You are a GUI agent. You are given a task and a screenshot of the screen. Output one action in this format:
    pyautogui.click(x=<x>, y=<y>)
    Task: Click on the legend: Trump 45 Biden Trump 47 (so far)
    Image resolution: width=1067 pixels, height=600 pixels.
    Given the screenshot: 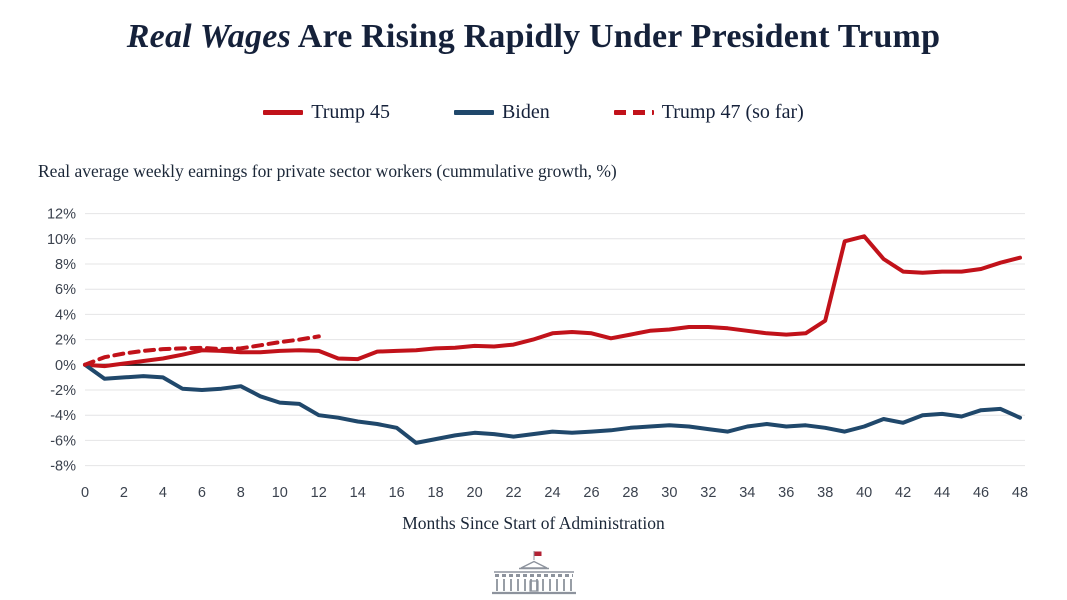 What is the action you would take?
    pyautogui.click(x=533, y=112)
    